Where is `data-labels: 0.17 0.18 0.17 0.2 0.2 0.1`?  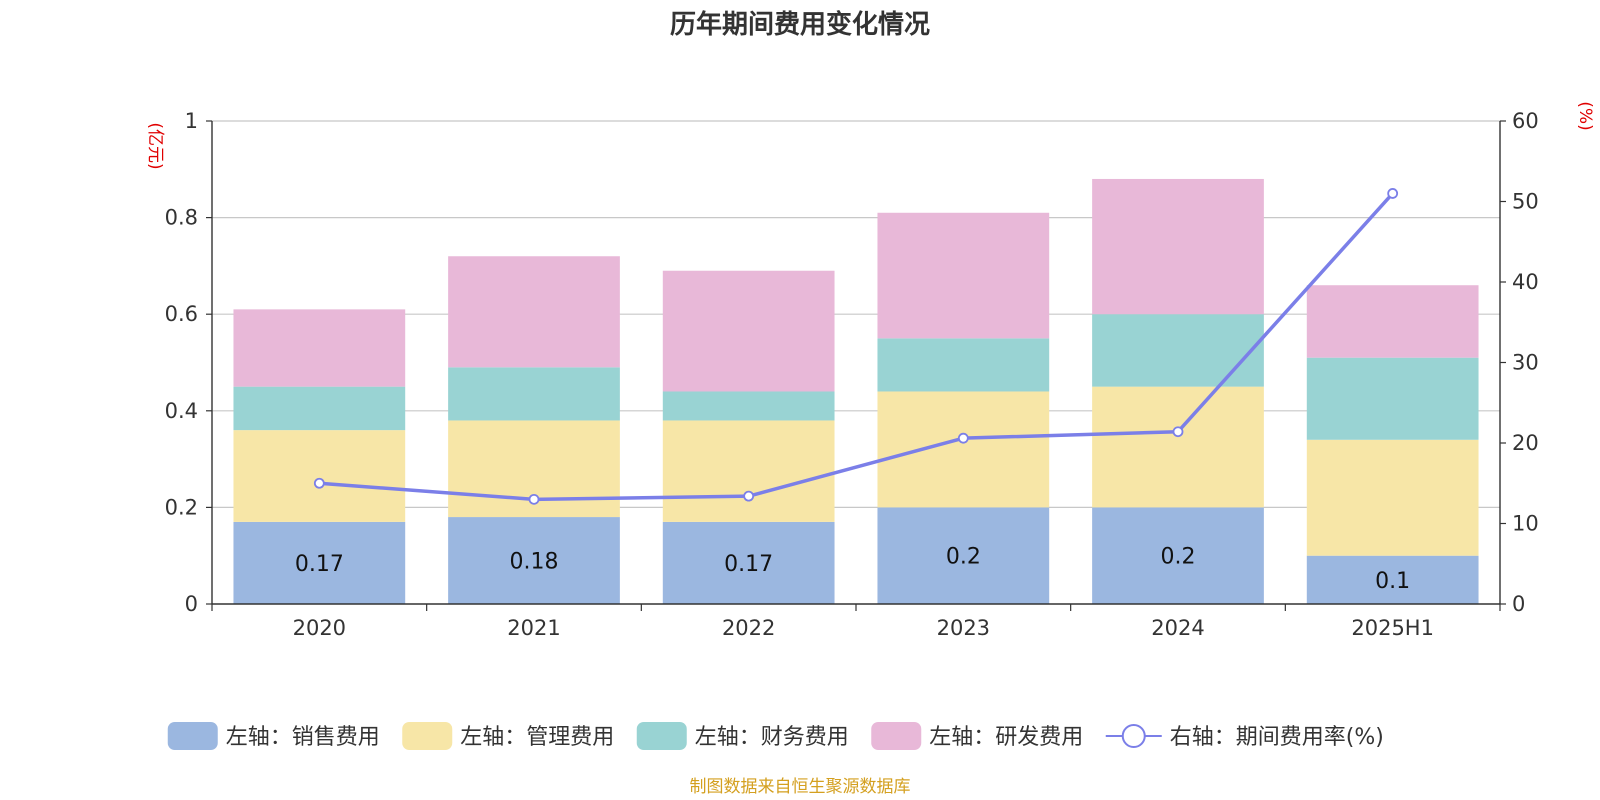
data-labels: 0.17 0.18 0.17 0.2 0.2 0.1 is located at coordinates (852, 569).